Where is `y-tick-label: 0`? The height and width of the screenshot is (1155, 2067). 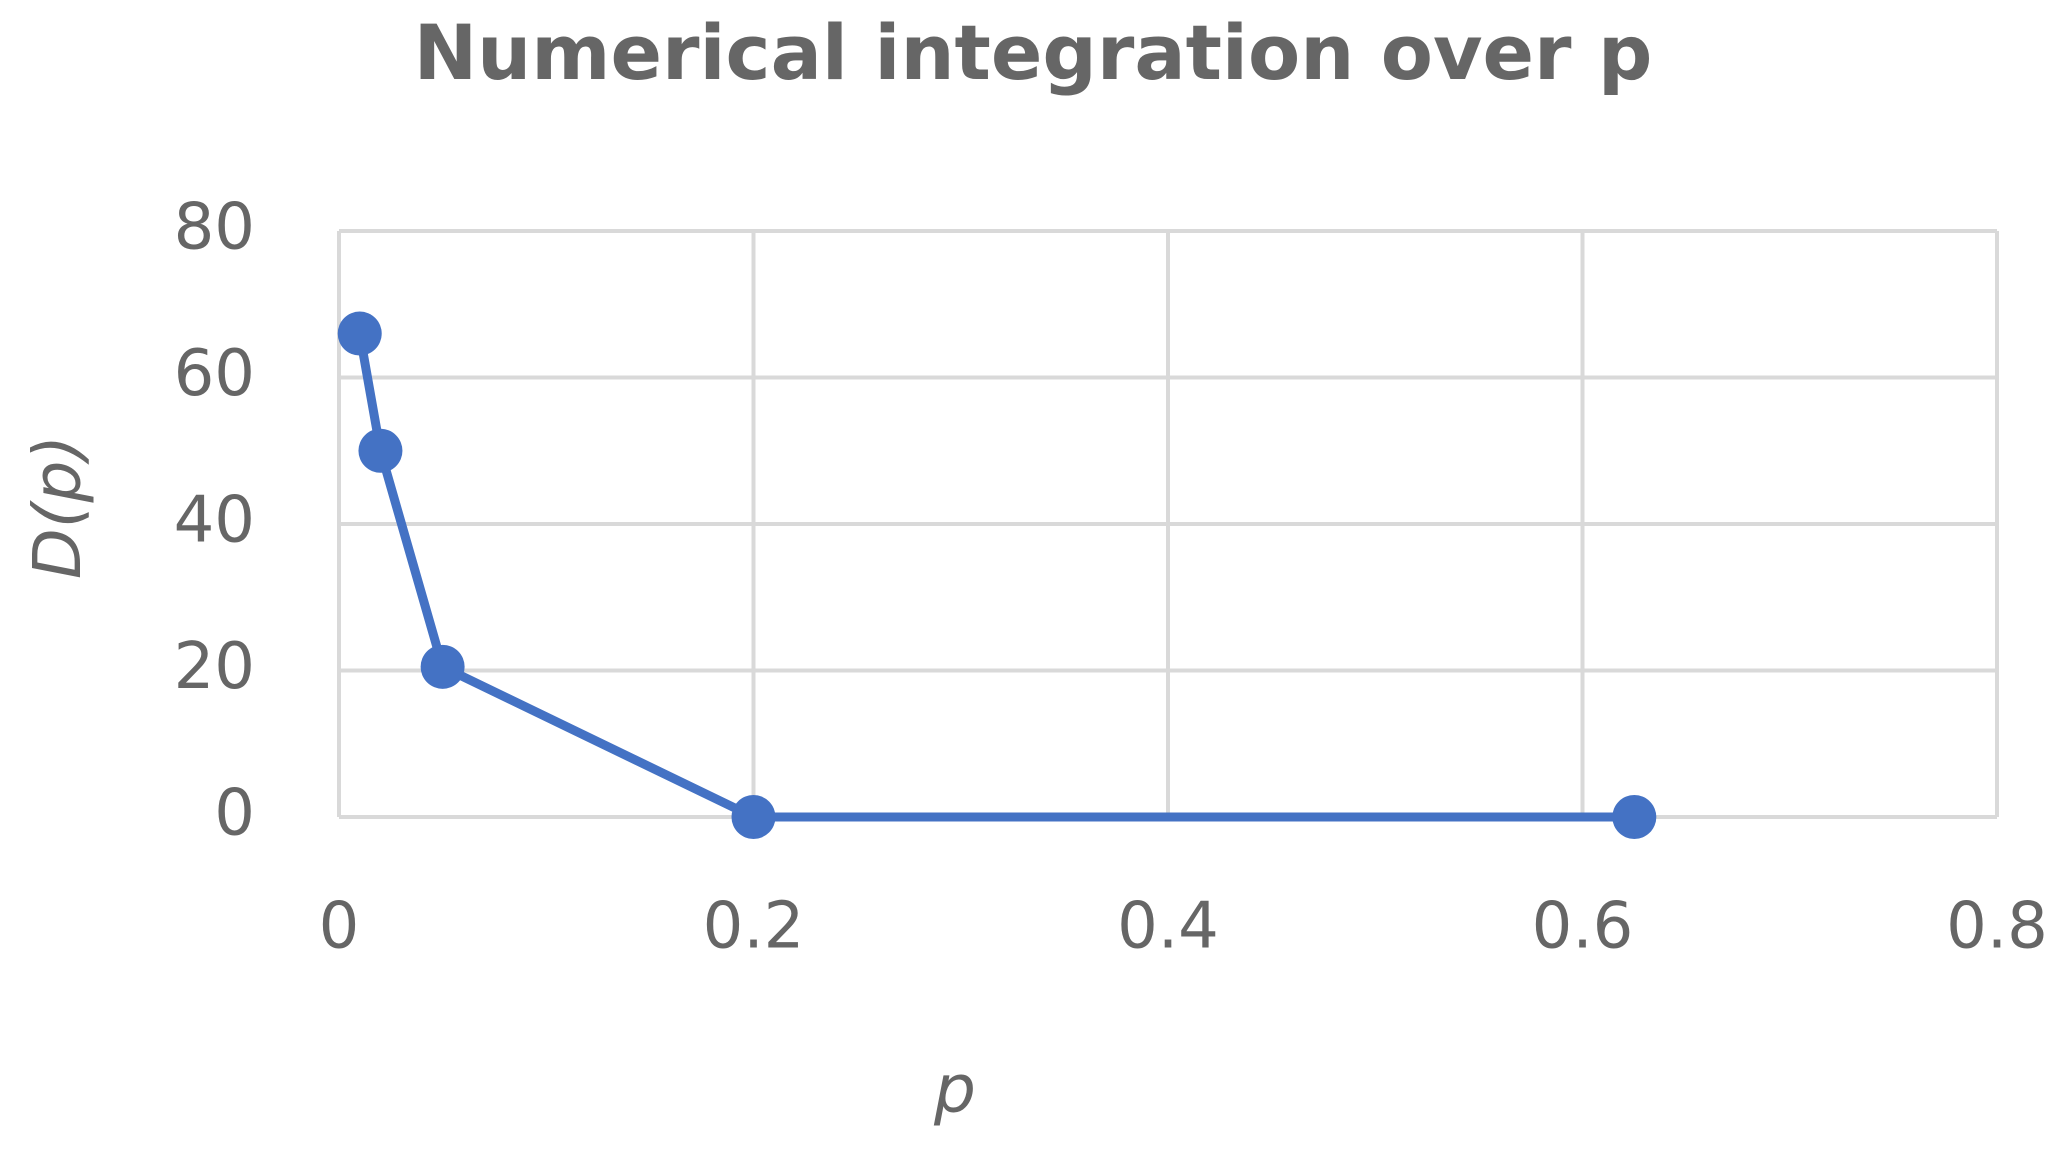 y-tick-label: 0 is located at coordinates (234, 814).